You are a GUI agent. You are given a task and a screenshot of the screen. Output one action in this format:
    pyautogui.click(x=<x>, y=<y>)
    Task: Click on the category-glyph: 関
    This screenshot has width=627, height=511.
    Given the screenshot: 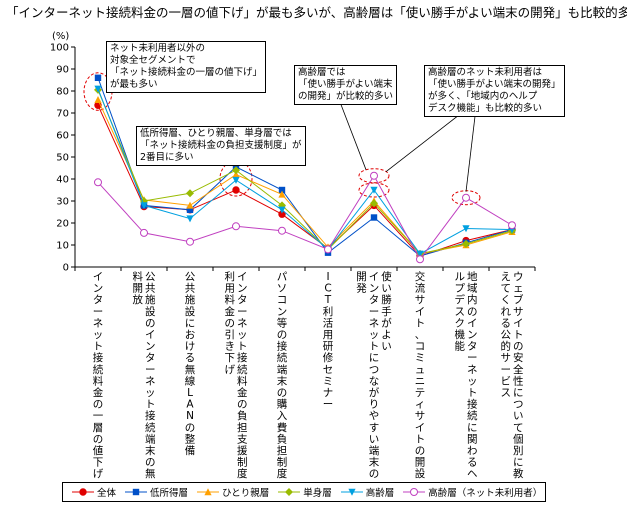 What is the action you would take?
    pyautogui.click(x=472, y=439)
    